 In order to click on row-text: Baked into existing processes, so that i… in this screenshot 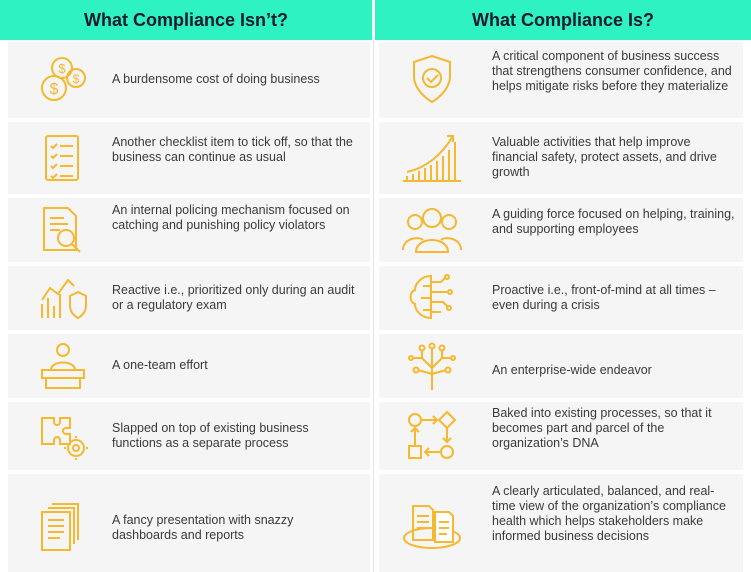, I will do `click(602, 428)`.